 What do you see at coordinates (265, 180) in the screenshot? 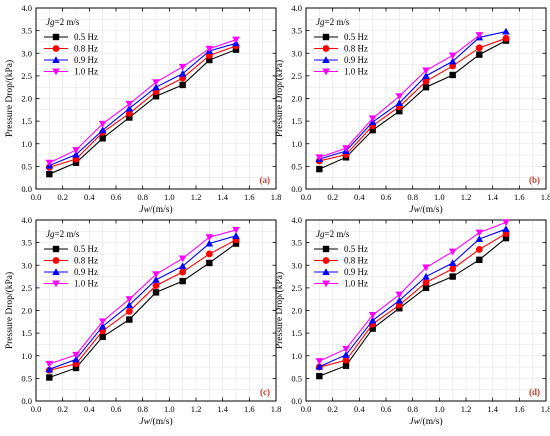
I see `panel-label: (a)` at bounding box center [265, 180].